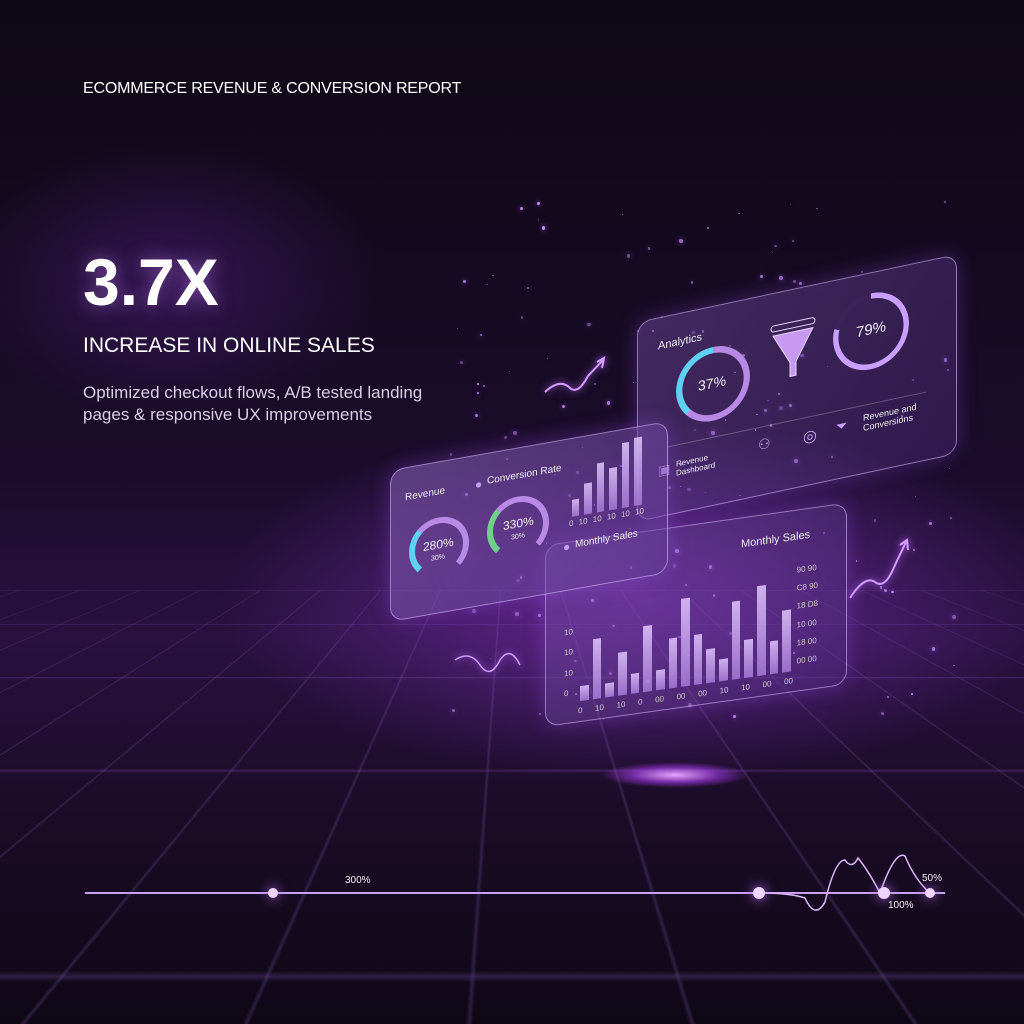 The height and width of the screenshot is (1024, 1024). Describe the element at coordinates (696, 465) in the screenshot. I see `analytics-footer-left: Revenue Dashboard` at that location.